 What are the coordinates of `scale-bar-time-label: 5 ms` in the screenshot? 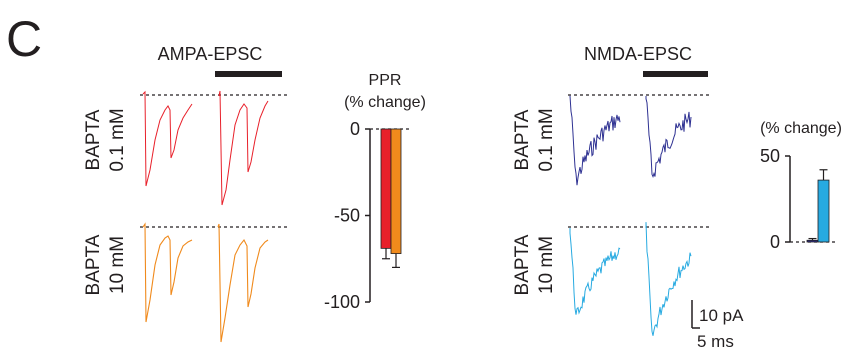 It's located at (715, 341).